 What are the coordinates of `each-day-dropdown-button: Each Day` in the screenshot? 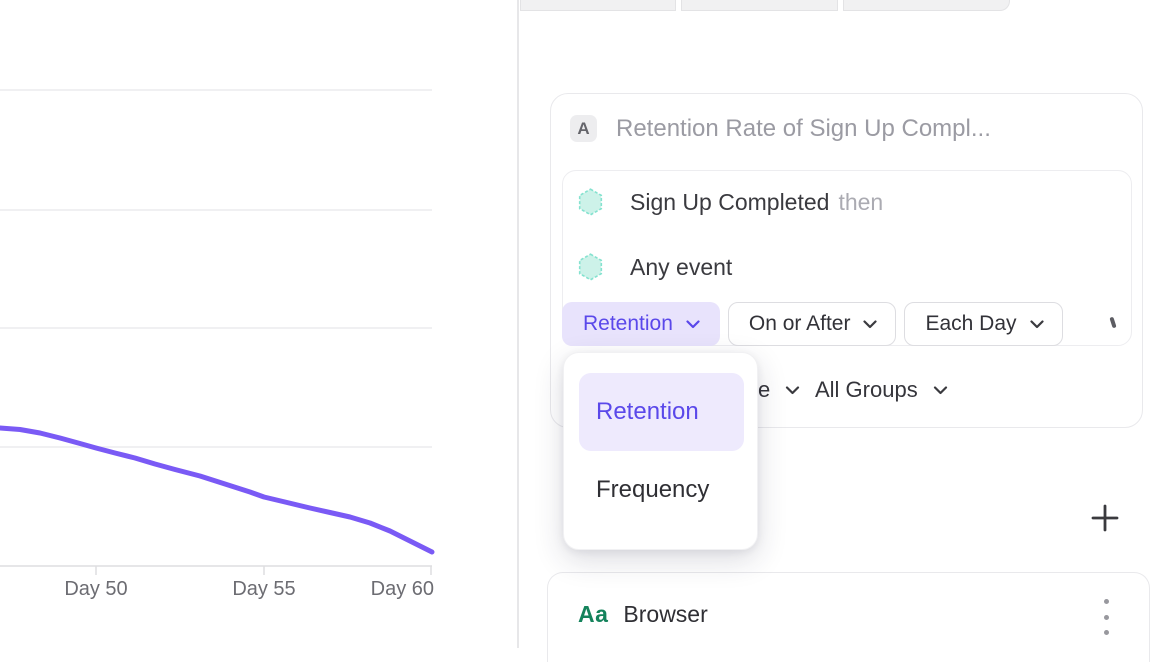 It's located at (983, 324).